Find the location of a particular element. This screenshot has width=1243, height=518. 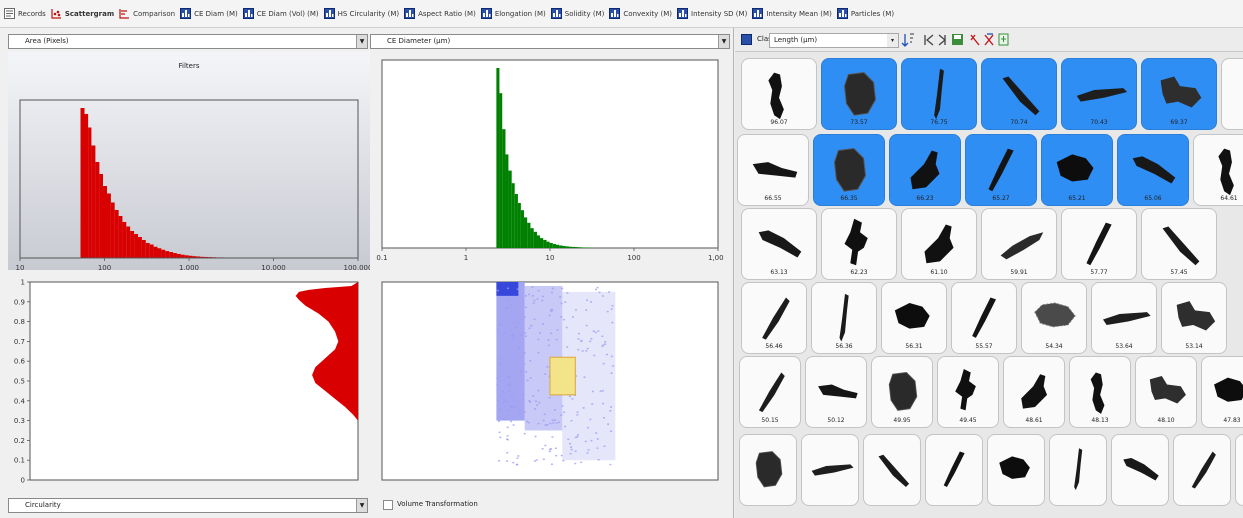

particle-thumbnail: 76.75 is located at coordinates (939, 94).